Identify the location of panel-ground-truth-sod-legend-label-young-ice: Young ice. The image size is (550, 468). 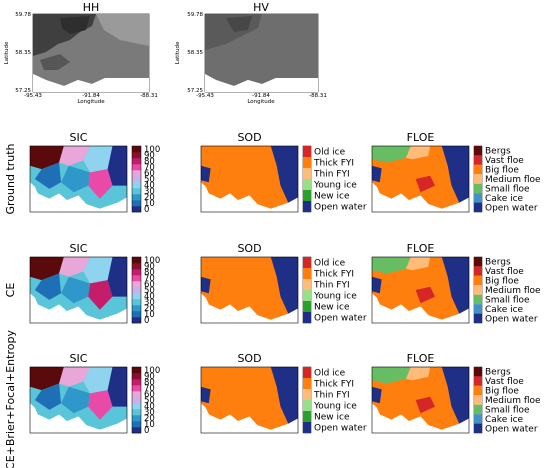
(335, 186).